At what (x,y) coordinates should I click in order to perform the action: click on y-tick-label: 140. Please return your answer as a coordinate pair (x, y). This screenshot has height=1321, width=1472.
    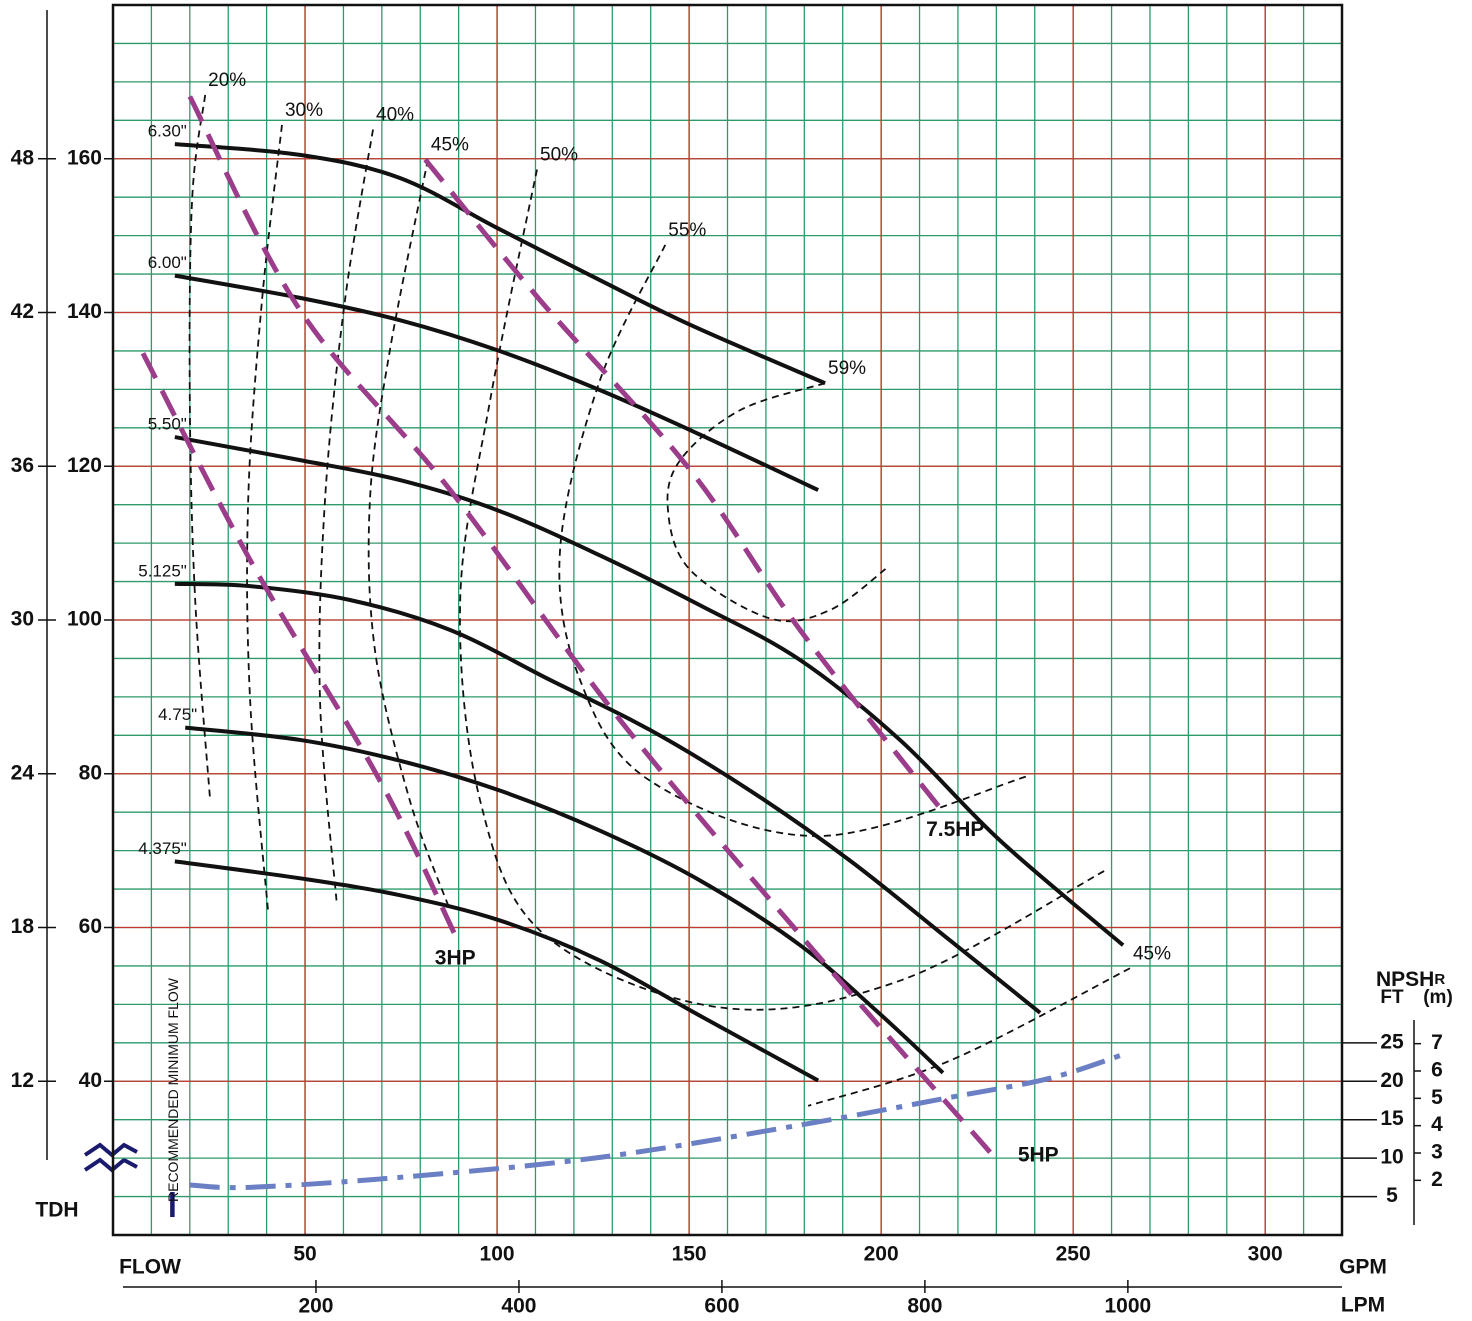
    Looking at the image, I should click on (84, 311).